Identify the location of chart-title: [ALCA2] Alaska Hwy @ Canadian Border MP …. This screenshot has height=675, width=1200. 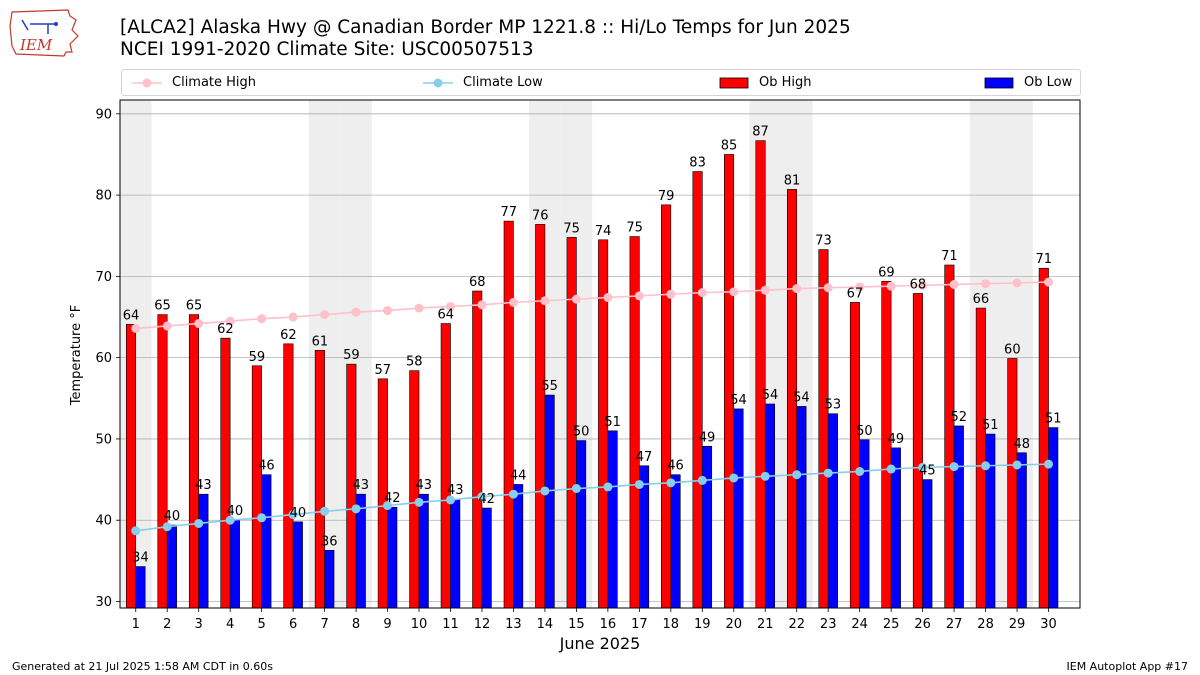
(485, 39).